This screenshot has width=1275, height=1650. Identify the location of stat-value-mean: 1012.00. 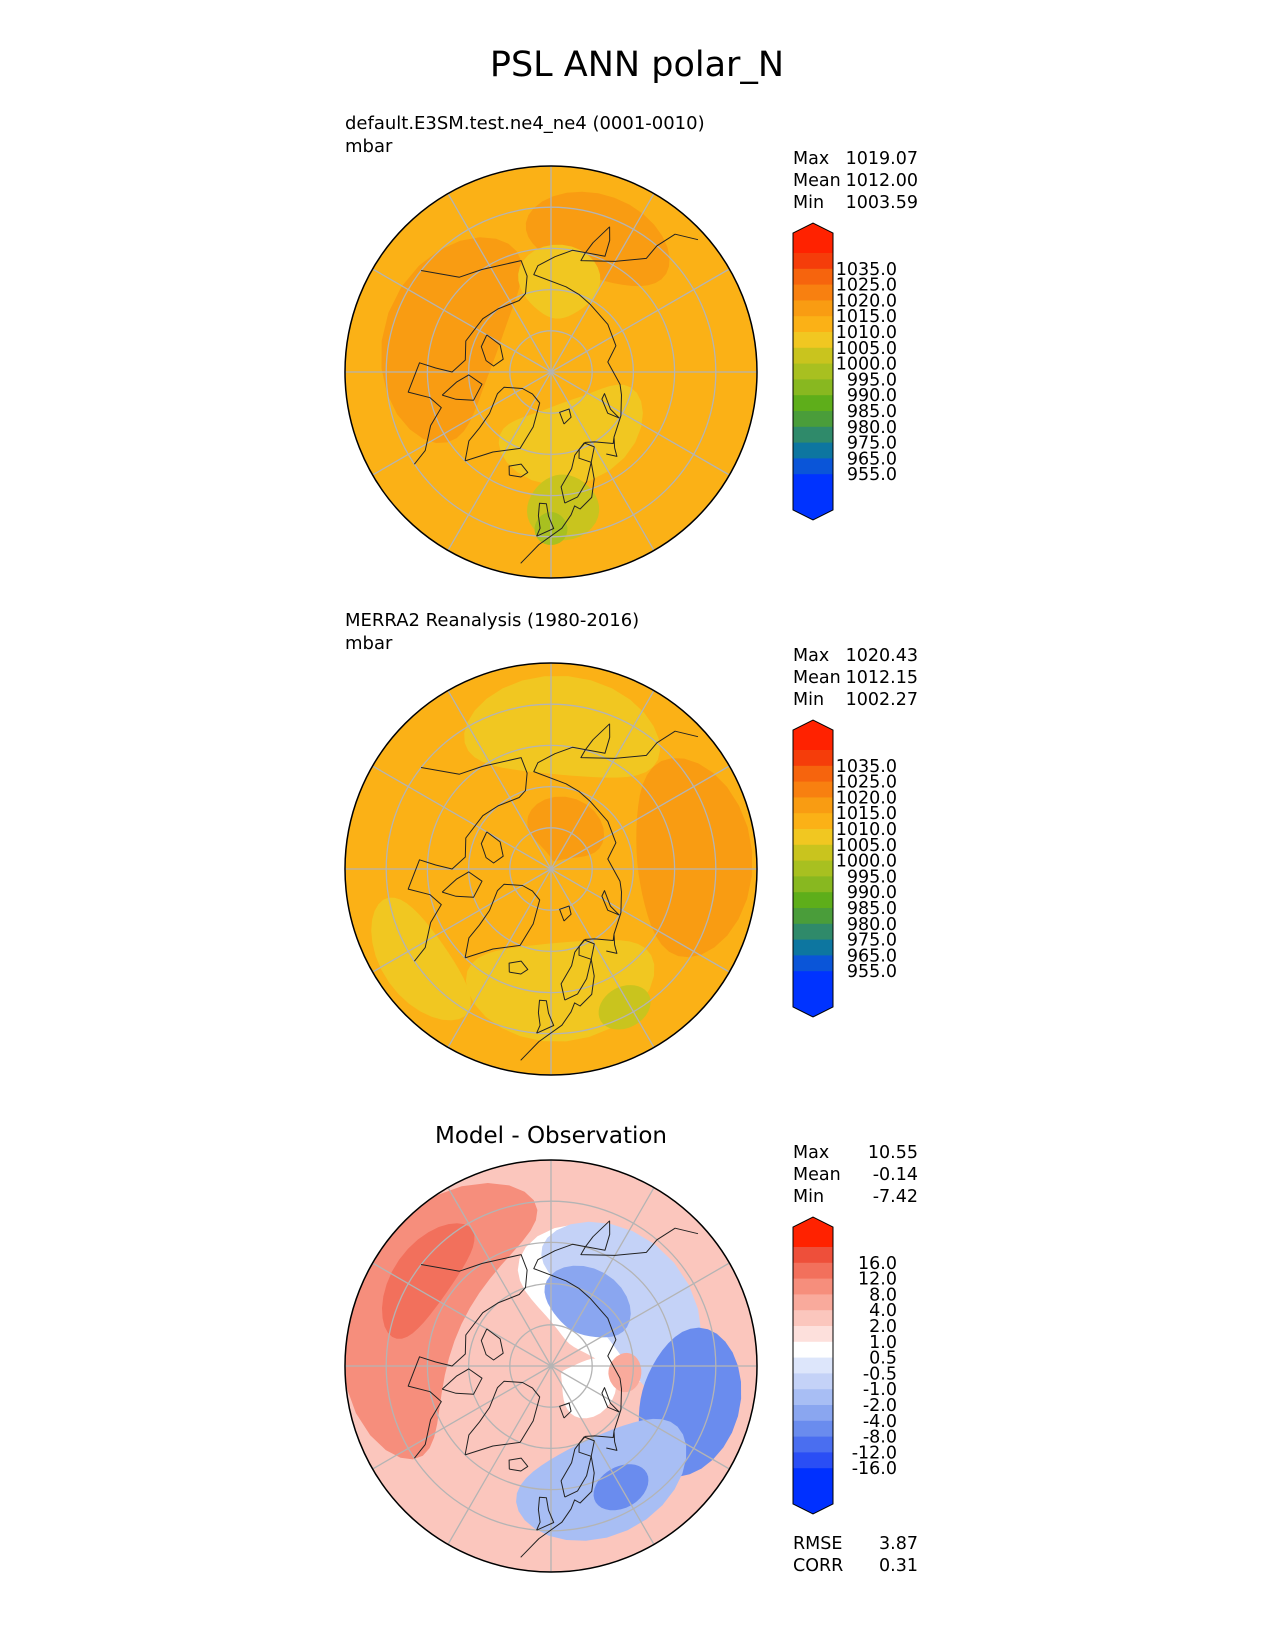
(882, 181).